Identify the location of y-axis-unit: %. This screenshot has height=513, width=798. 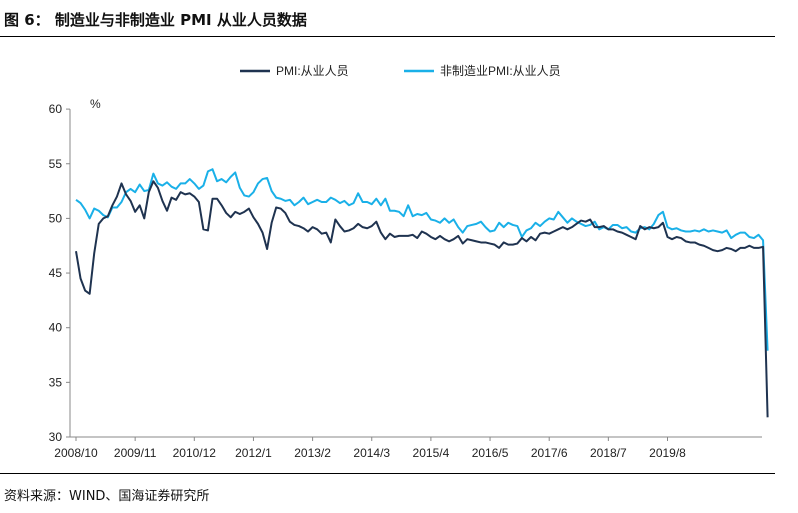
(95, 104).